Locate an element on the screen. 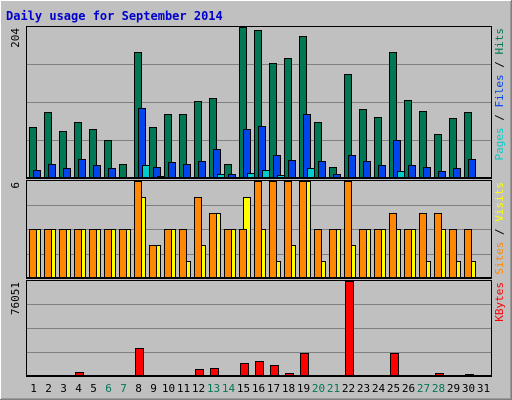 This screenshot has width=512, height=400. day-label-27: 27 is located at coordinates (423, 388).